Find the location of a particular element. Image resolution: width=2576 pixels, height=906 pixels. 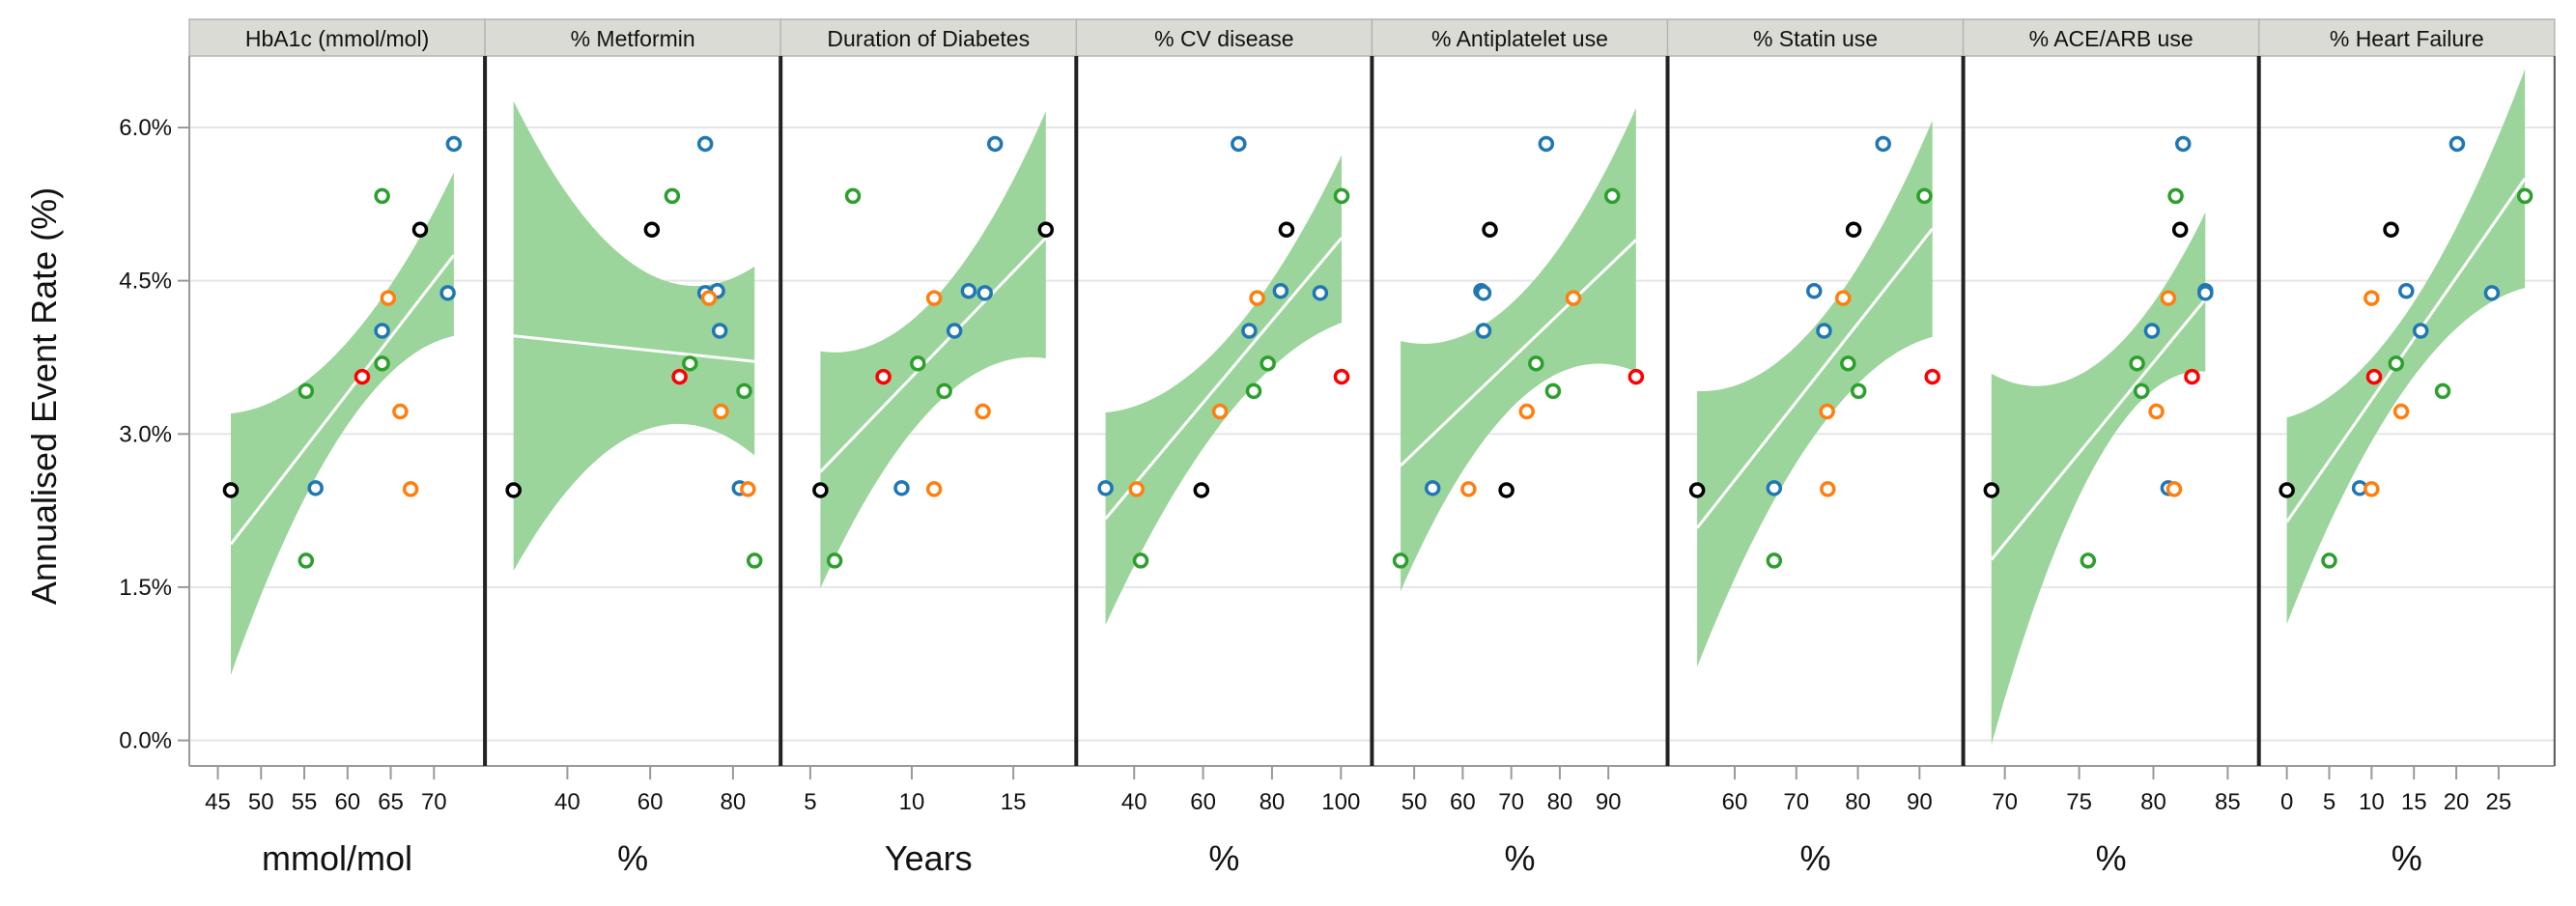

panel-1: HbA1c (mmol/mol) 45 50 55 60 65 70 mmol/mol is located at coordinates (337, 448).